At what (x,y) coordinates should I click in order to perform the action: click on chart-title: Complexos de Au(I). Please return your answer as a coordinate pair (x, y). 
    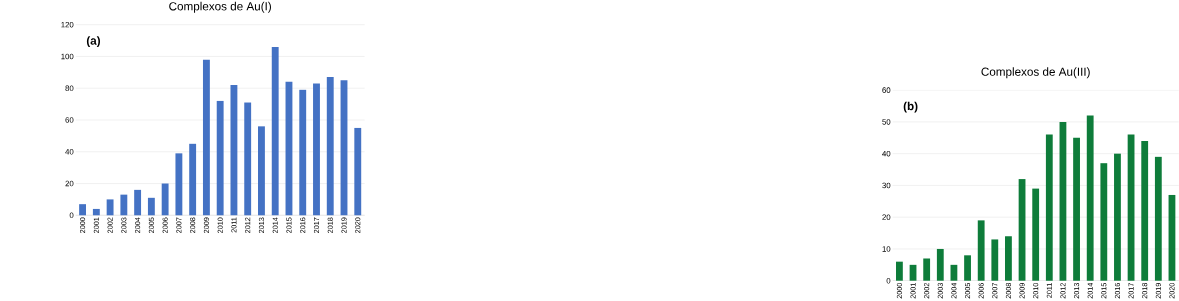
    Looking at the image, I should click on (220, 7).